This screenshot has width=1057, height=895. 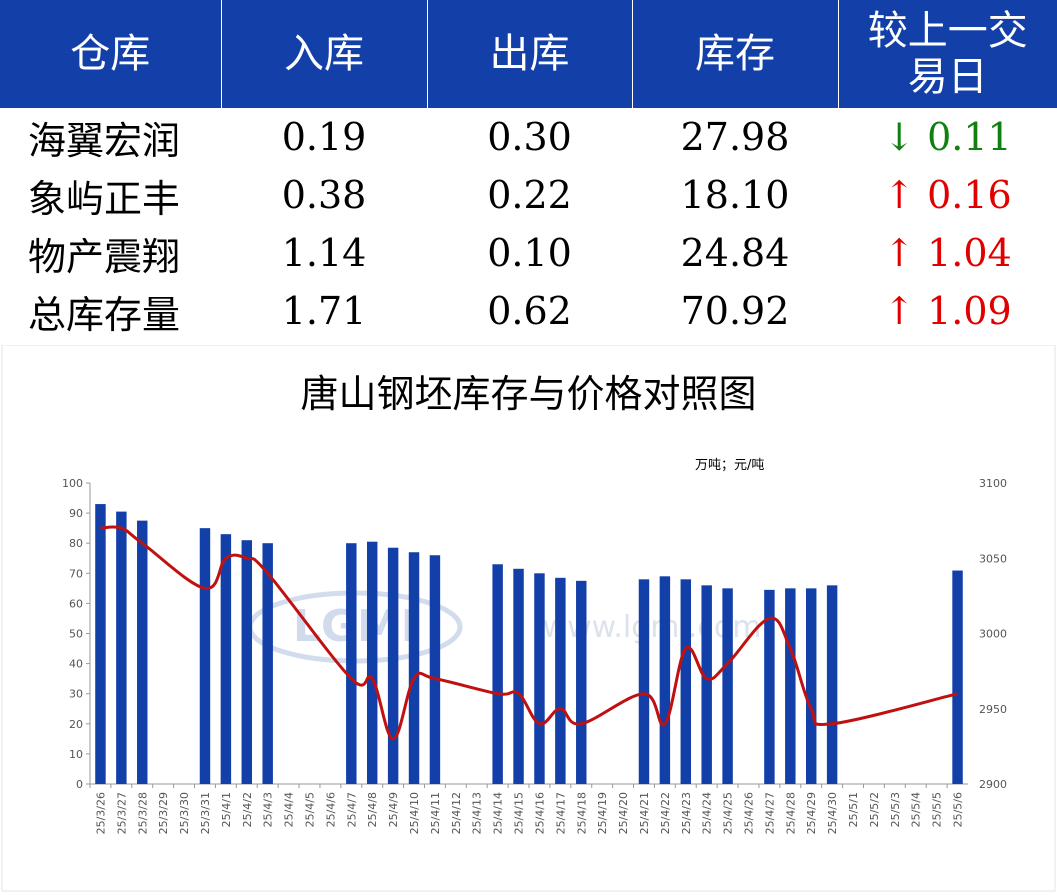 I want to click on x-tick-label: 25/4/12, so click(x=456, y=813).